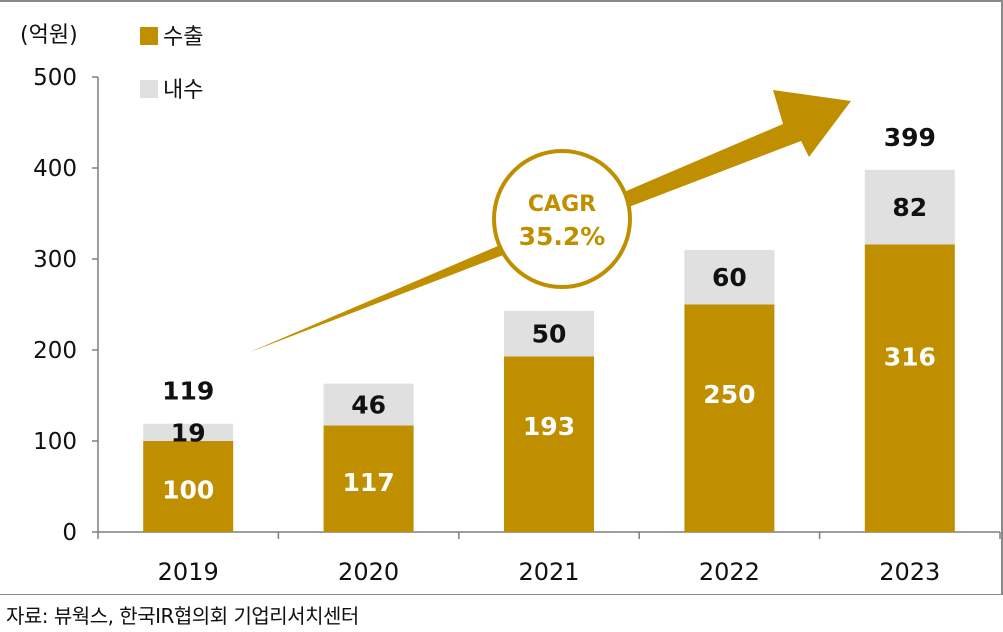  What do you see at coordinates (910, 137) in the screenshot?
I see `total-value-label: 399` at bounding box center [910, 137].